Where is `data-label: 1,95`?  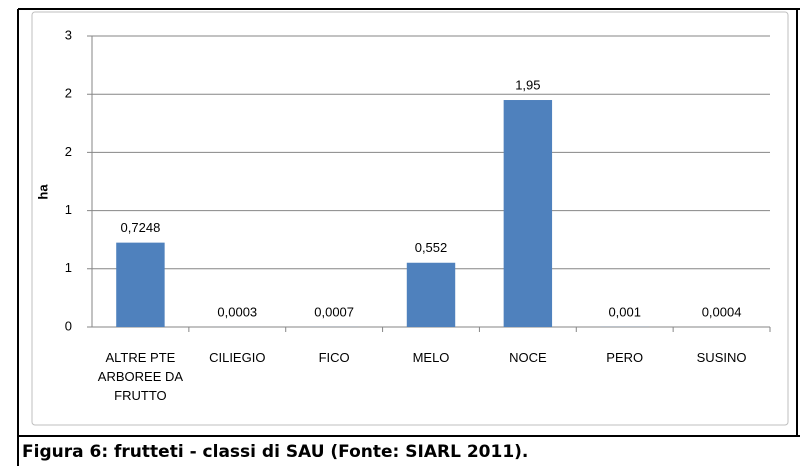
data-label: 1,95 is located at coordinates (527, 84).